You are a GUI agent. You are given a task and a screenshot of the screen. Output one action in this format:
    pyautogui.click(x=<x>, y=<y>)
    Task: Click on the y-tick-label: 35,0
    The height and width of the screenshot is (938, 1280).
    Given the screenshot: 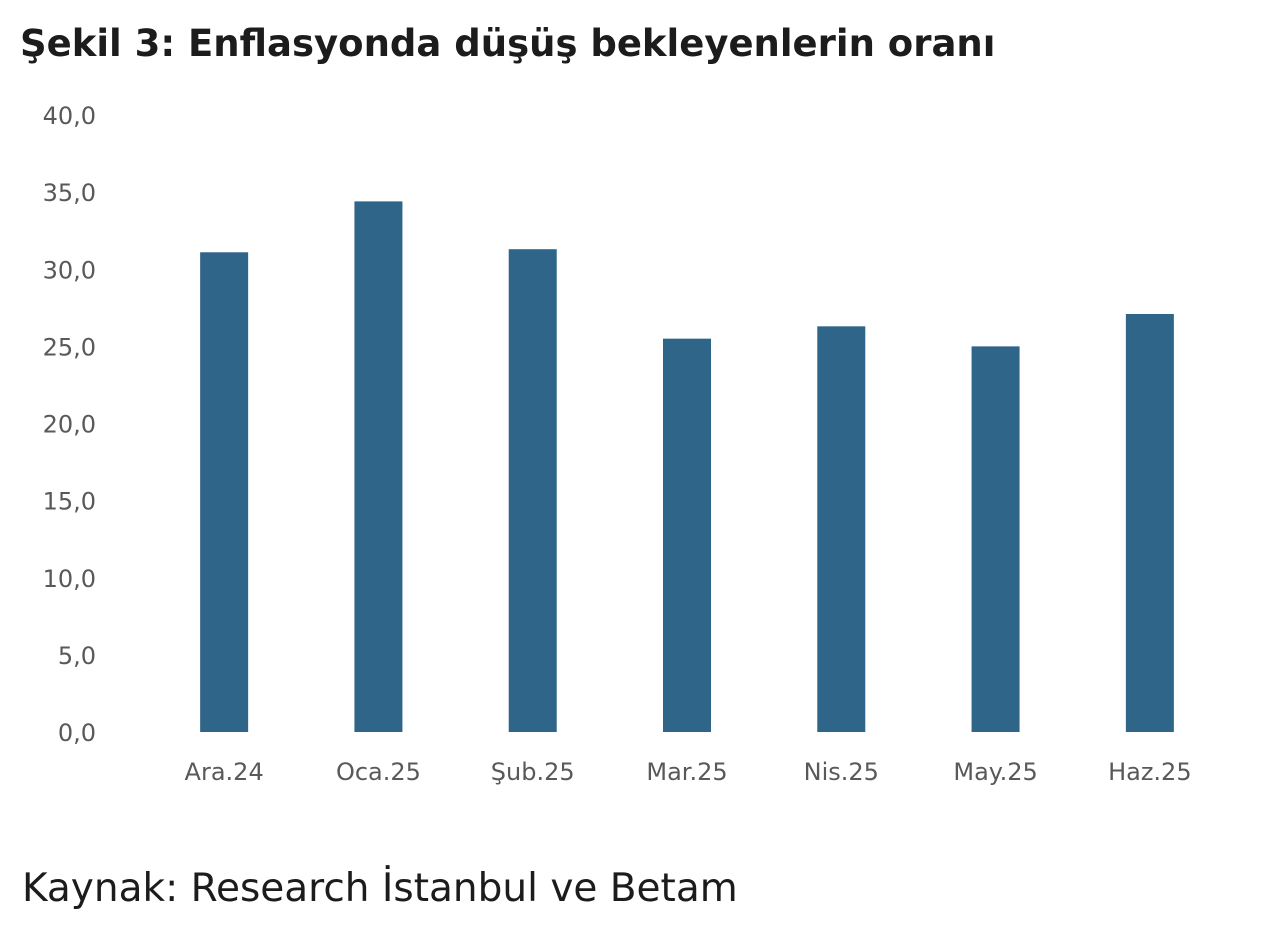 What is the action you would take?
    pyautogui.click(x=69, y=193)
    